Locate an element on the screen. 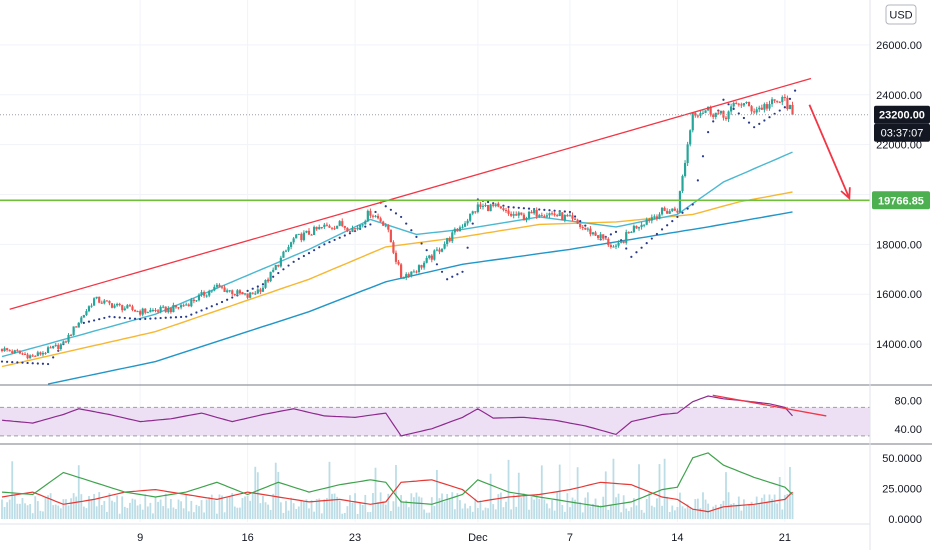 The image size is (932, 550). price-tick-label: 26000.00 is located at coordinates (899, 46).